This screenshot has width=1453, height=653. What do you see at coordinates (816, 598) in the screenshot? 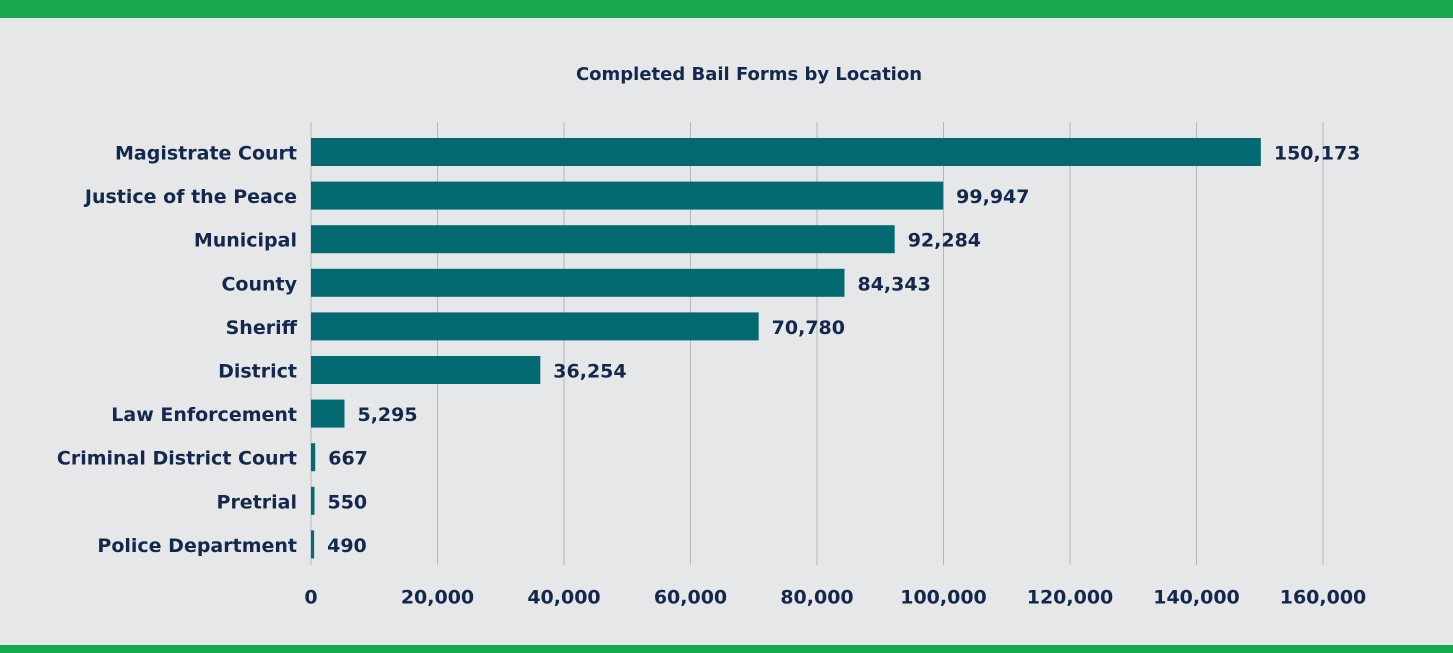
I see `x-tick-label: 80,000` at bounding box center [816, 598].